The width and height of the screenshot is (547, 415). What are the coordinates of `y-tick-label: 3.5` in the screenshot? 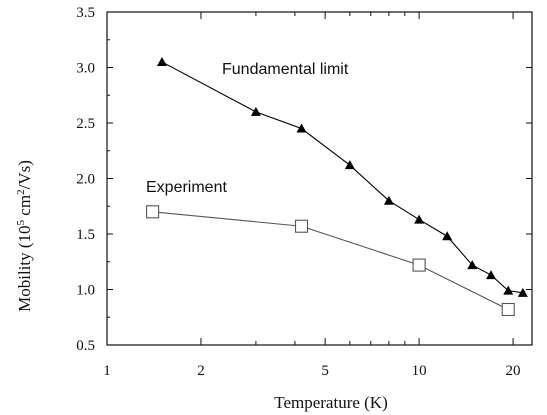 It's located at (85, 13).